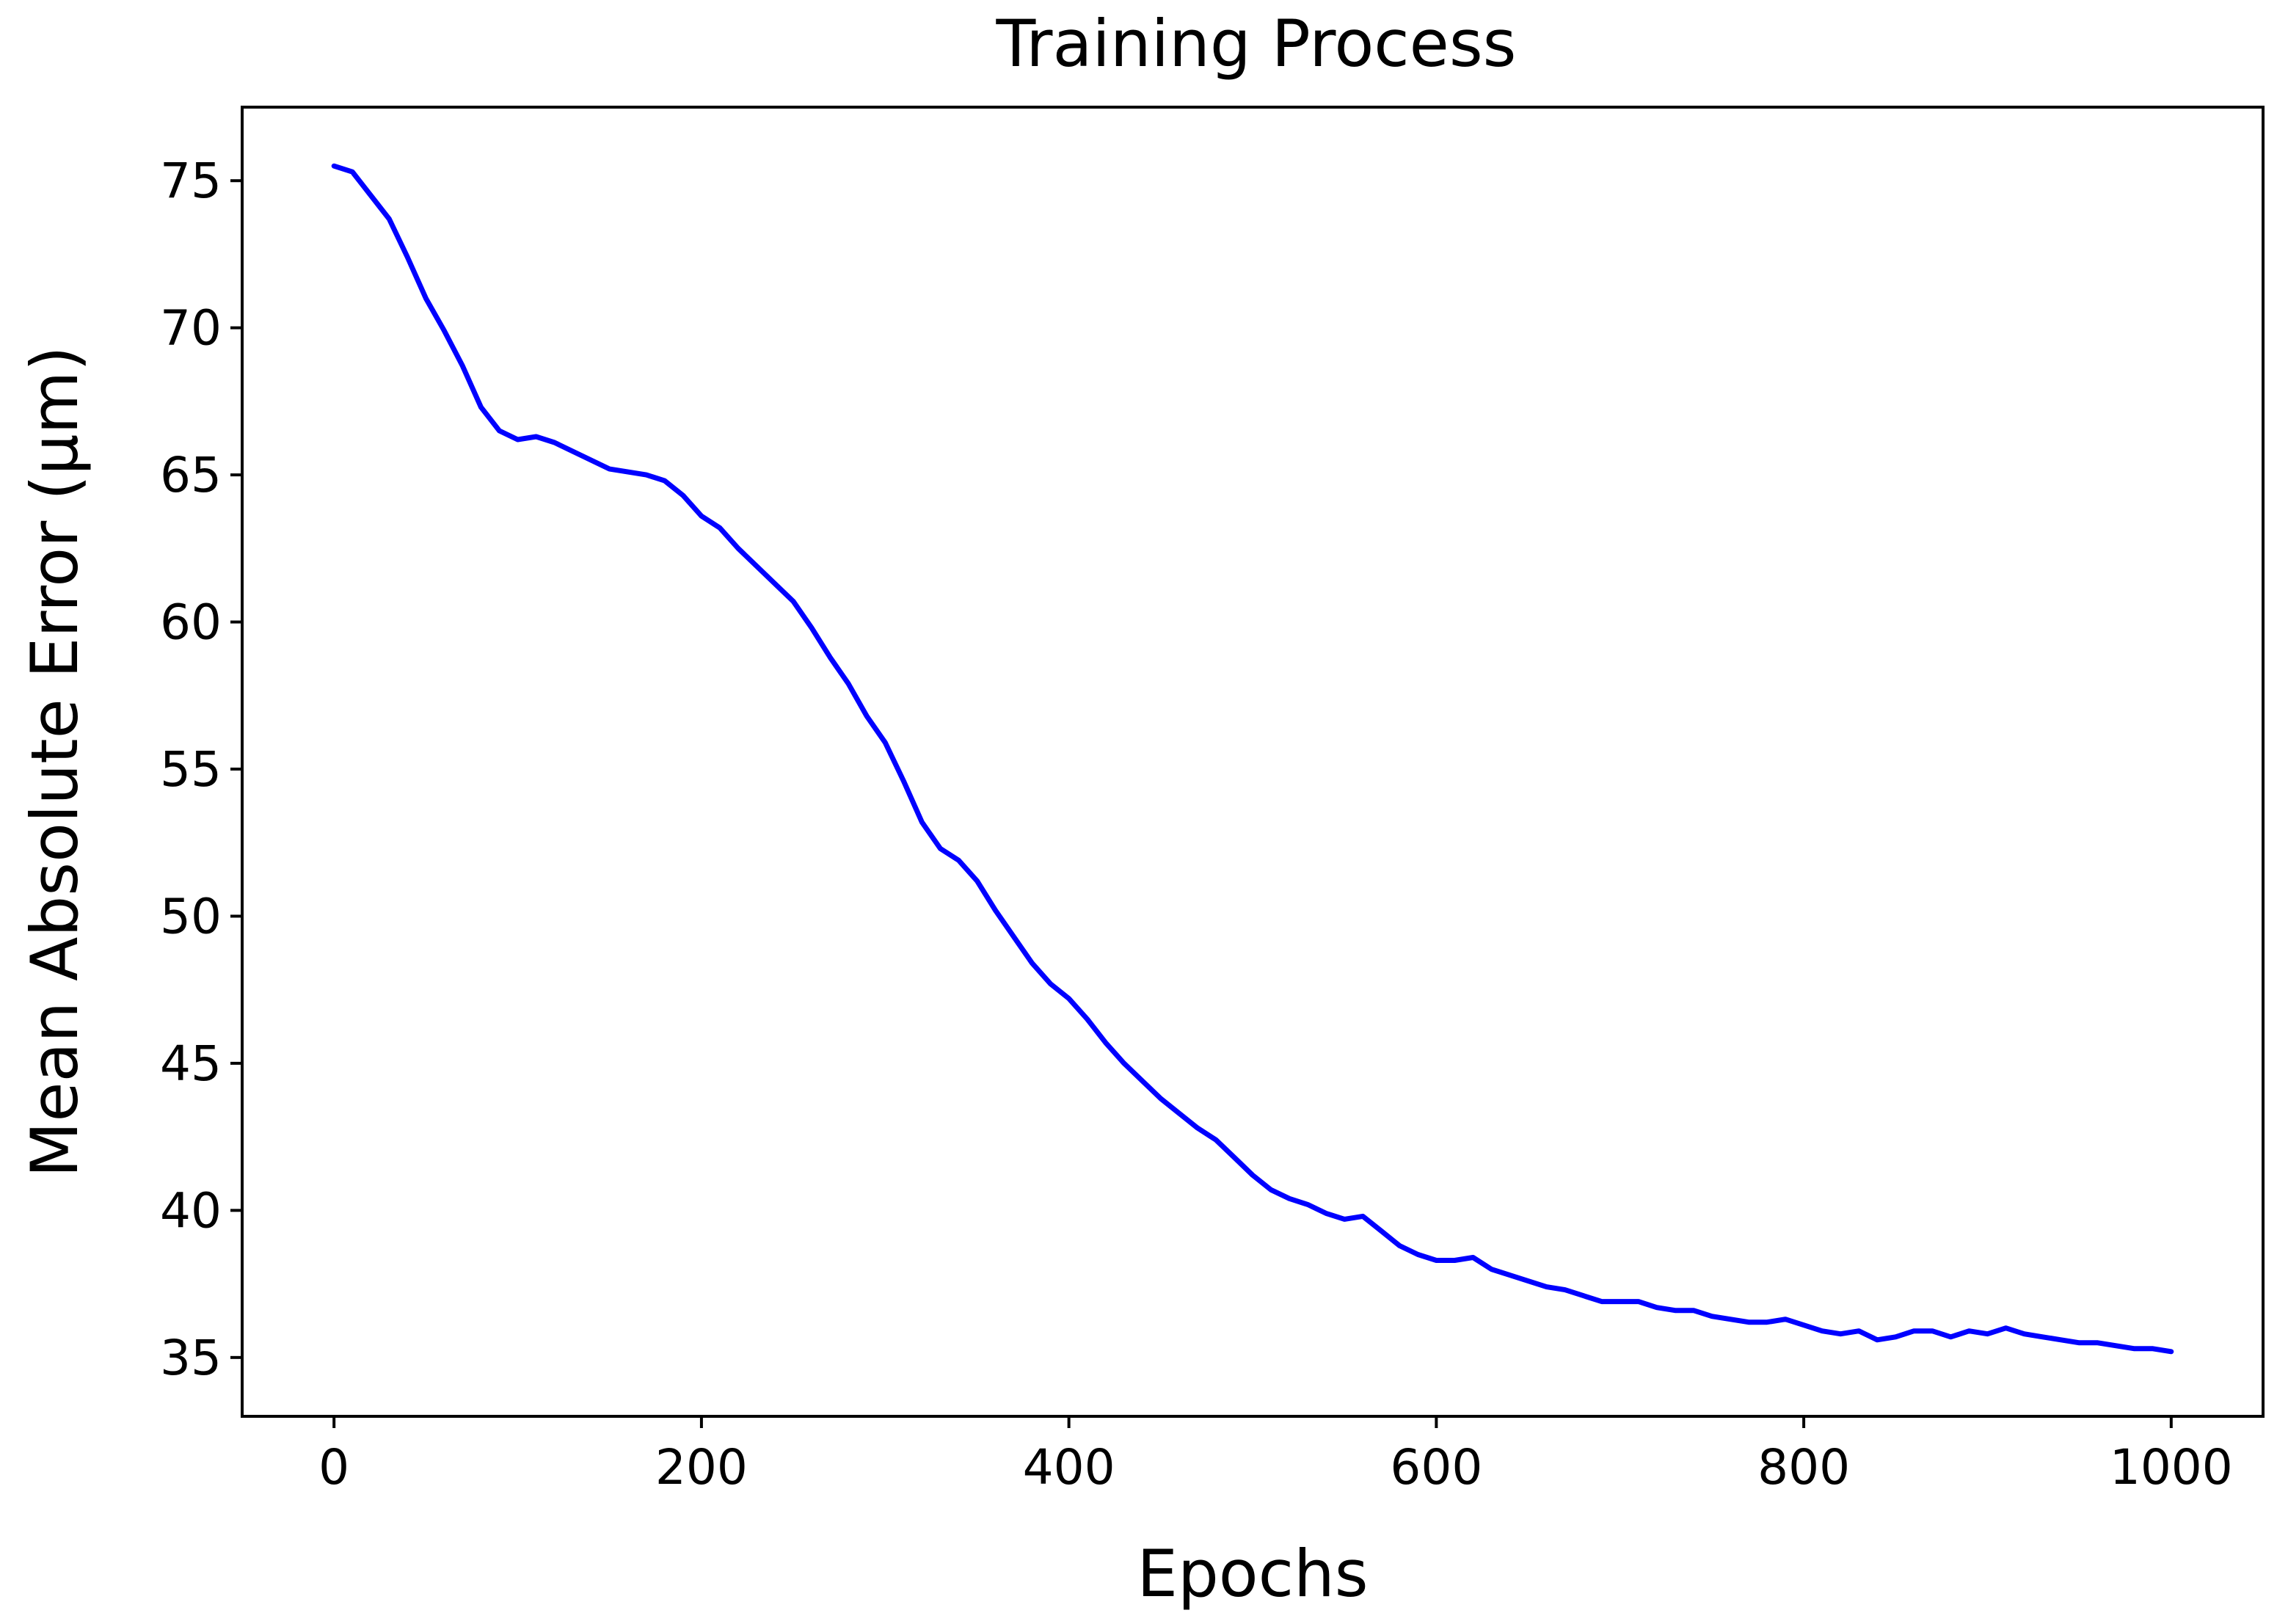 This screenshot has height=1624, width=2277. I want to click on y-tick-label: 40, so click(191, 1210).